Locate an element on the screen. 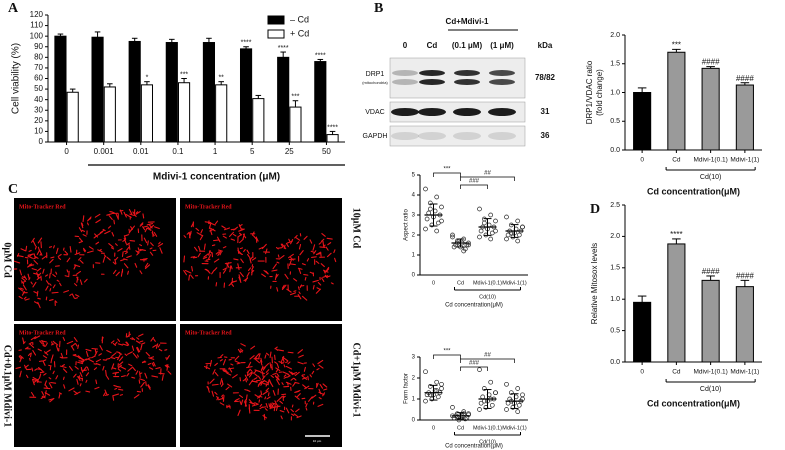 This screenshot has width=785, height=450. bar is located at coordinates (109, 114).